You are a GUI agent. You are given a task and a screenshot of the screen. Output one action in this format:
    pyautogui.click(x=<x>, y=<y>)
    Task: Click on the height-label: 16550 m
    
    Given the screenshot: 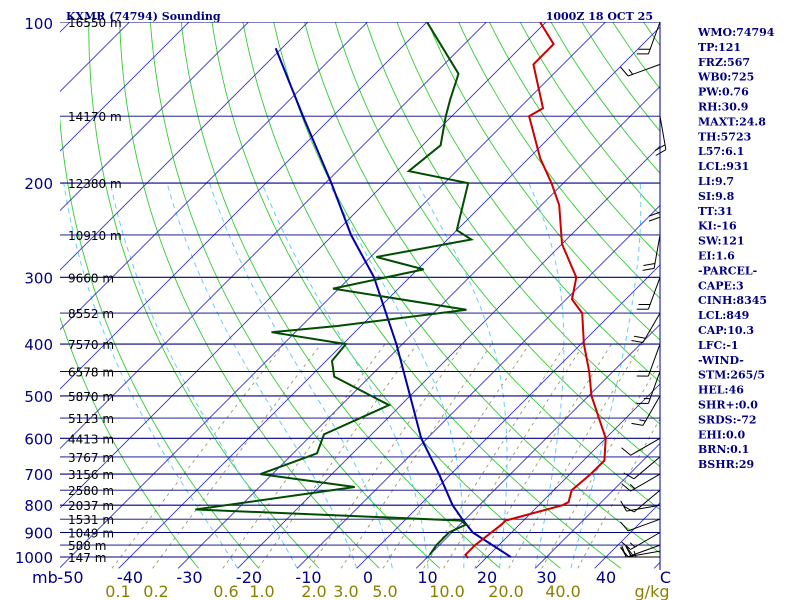 What is the action you would take?
    pyautogui.click(x=95, y=23)
    